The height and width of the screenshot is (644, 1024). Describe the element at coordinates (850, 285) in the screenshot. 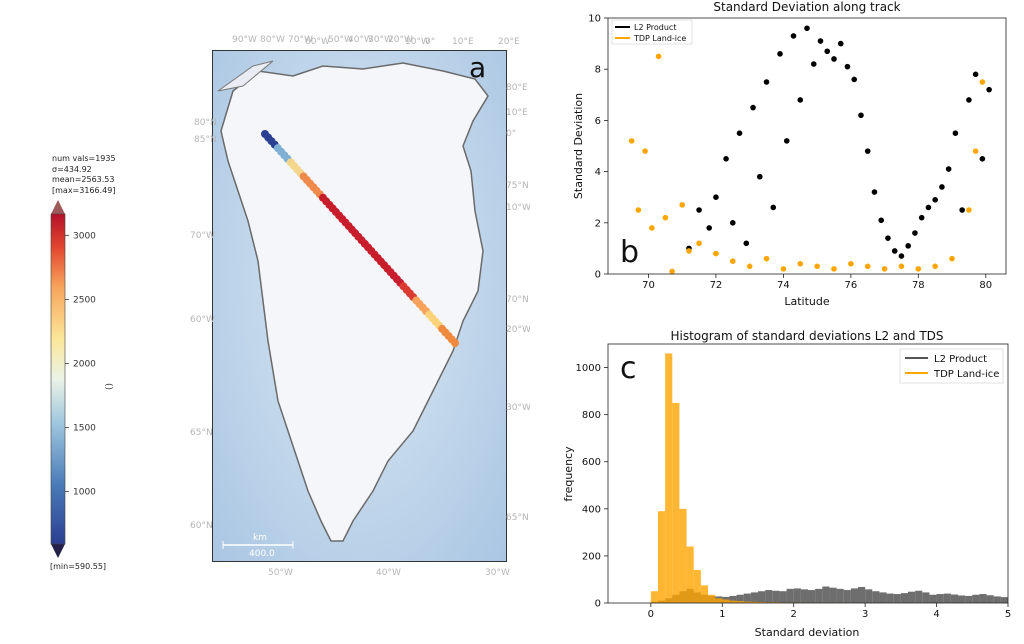

I see `x-tick-label: 76` at that location.